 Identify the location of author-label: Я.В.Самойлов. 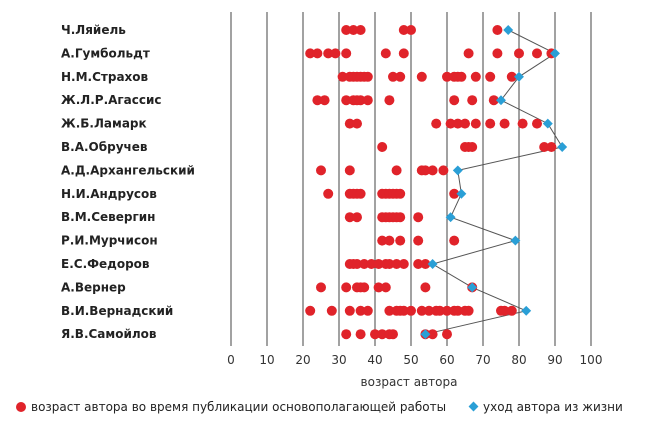
(109, 334).